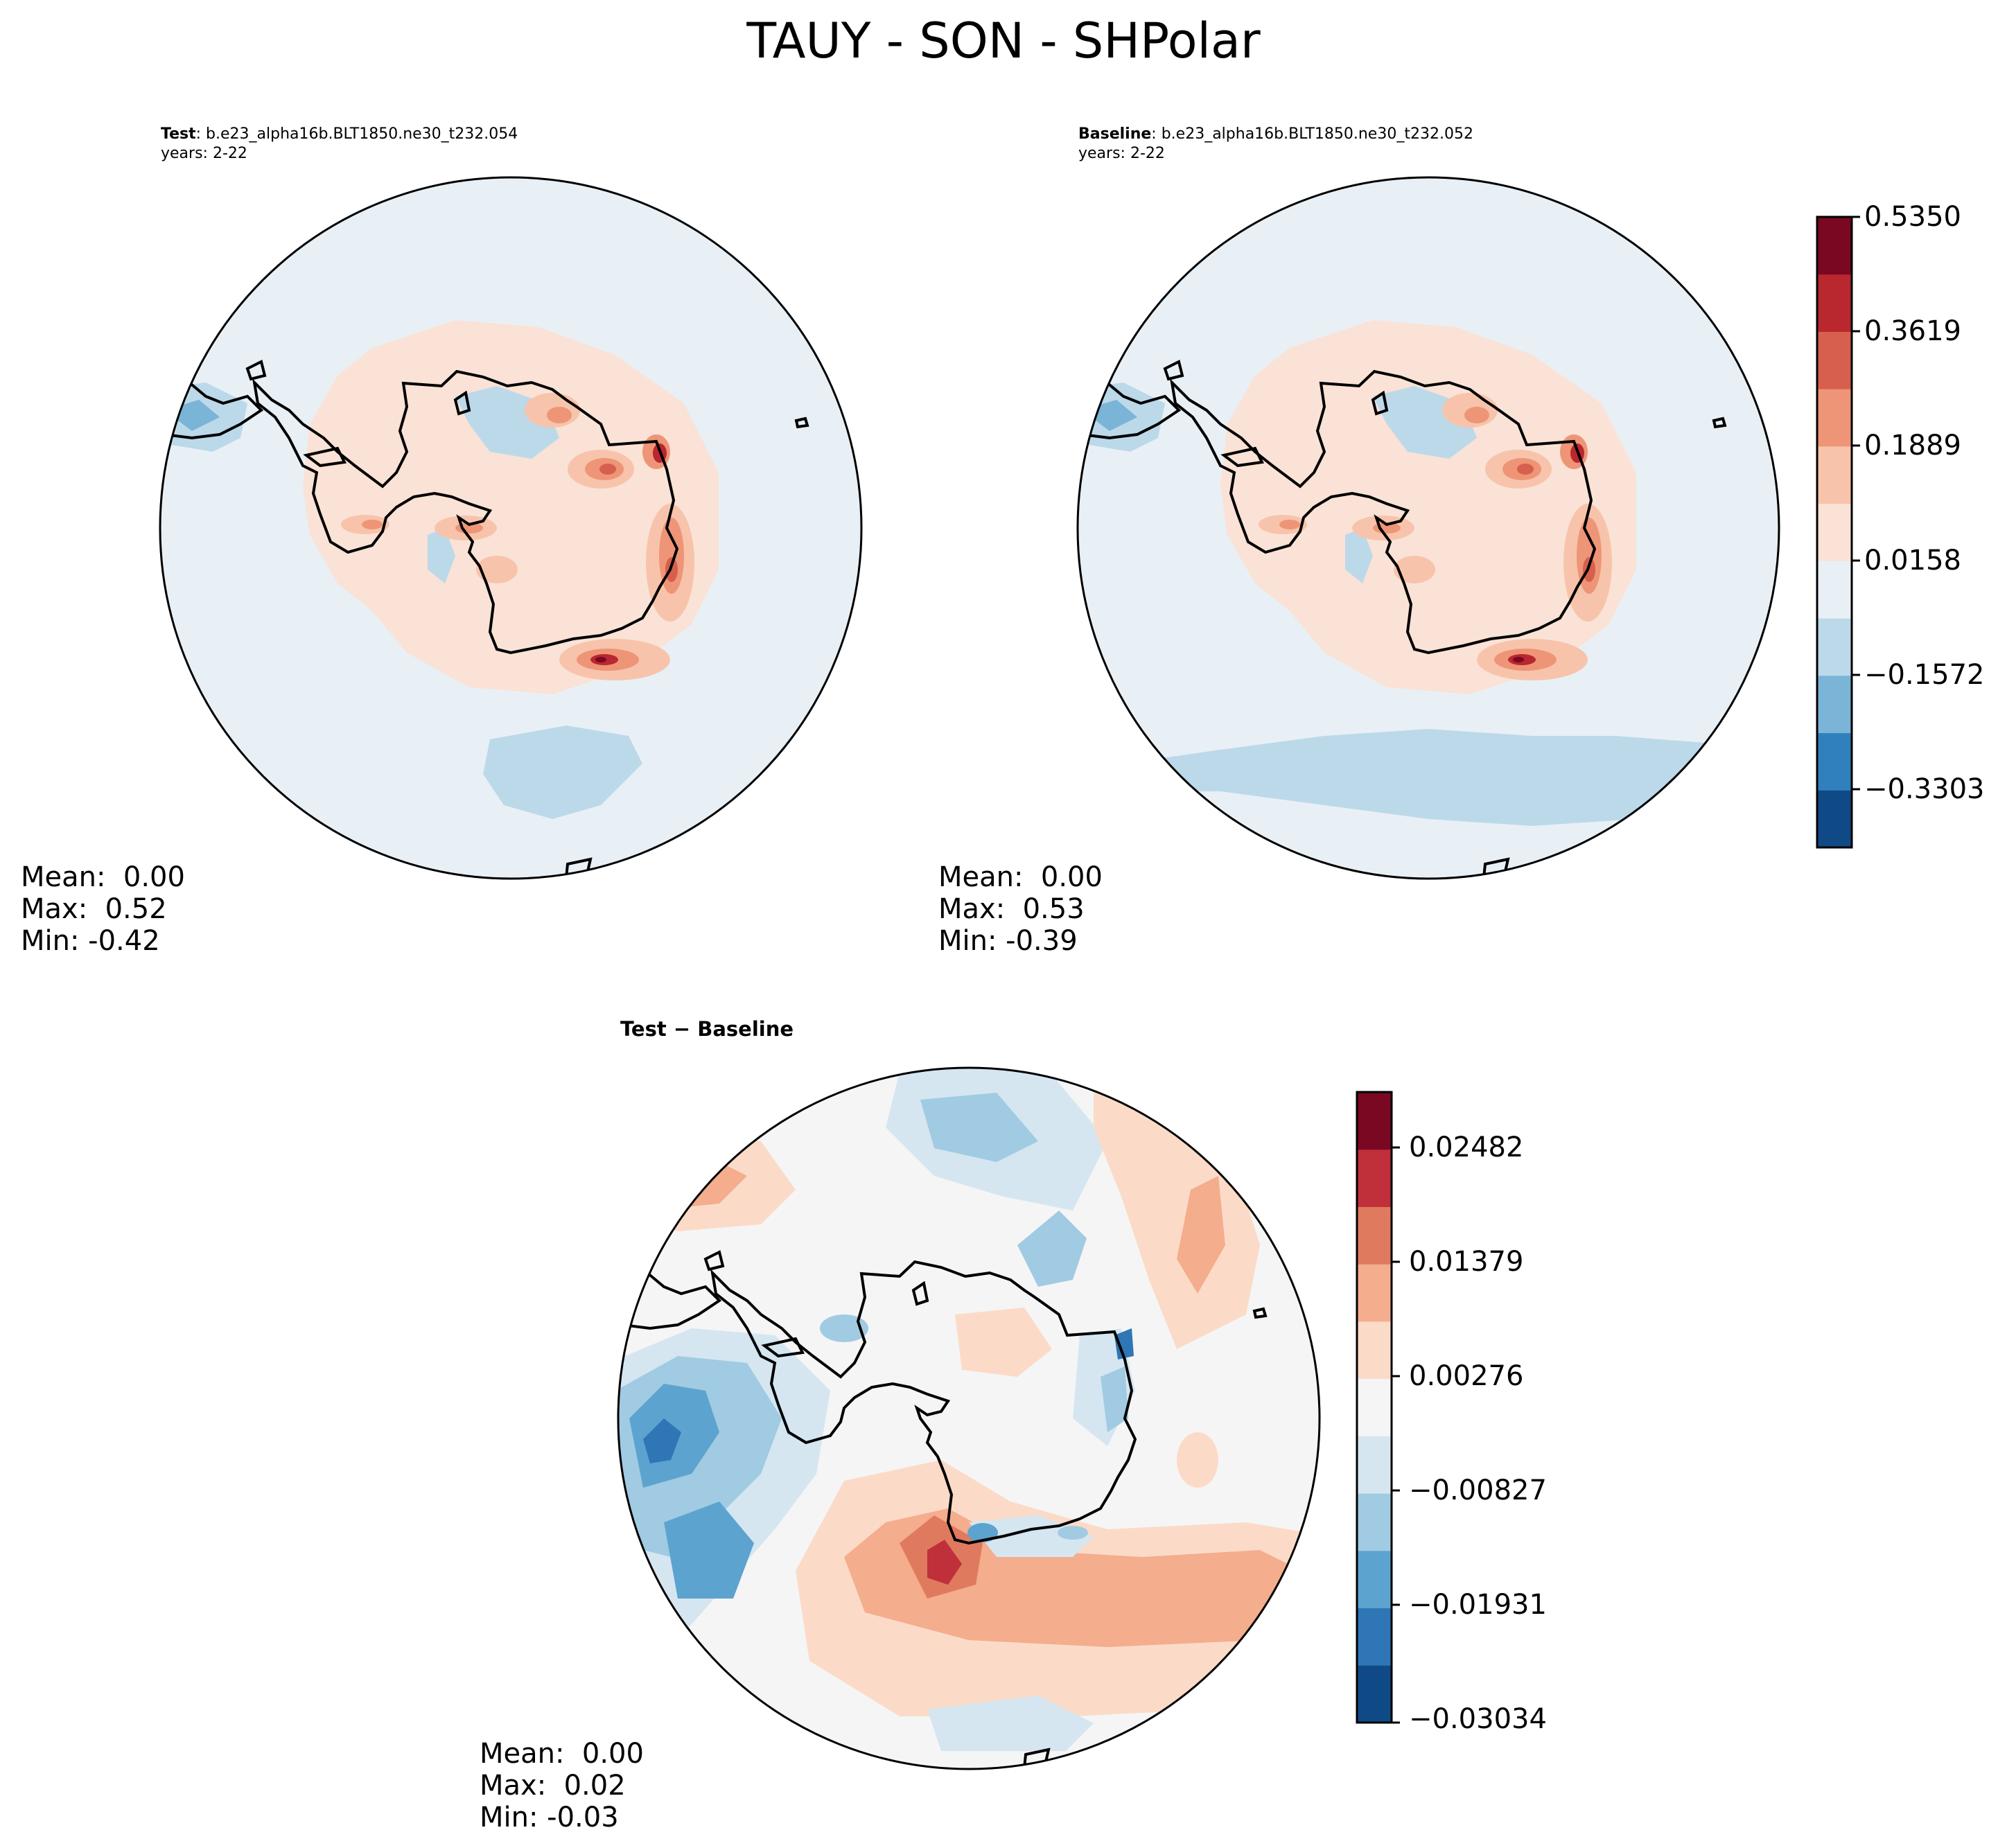 This screenshot has height=1848, width=2007. I want to click on main-cb-tick-label: 0.0158, so click(1912, 561).